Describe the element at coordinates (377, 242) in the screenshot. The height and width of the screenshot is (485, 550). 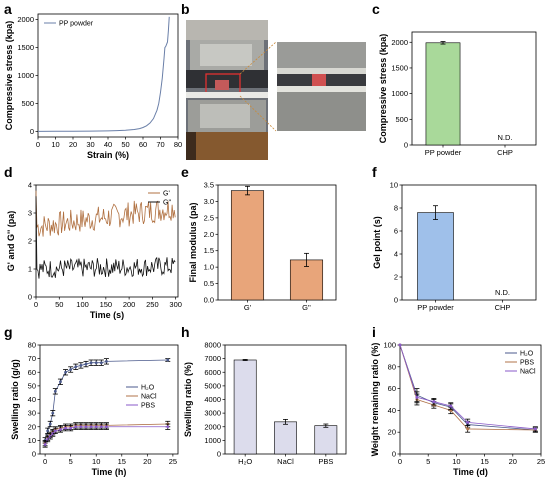
I see `y-axis-label-f: Gel point (s)` at that location.